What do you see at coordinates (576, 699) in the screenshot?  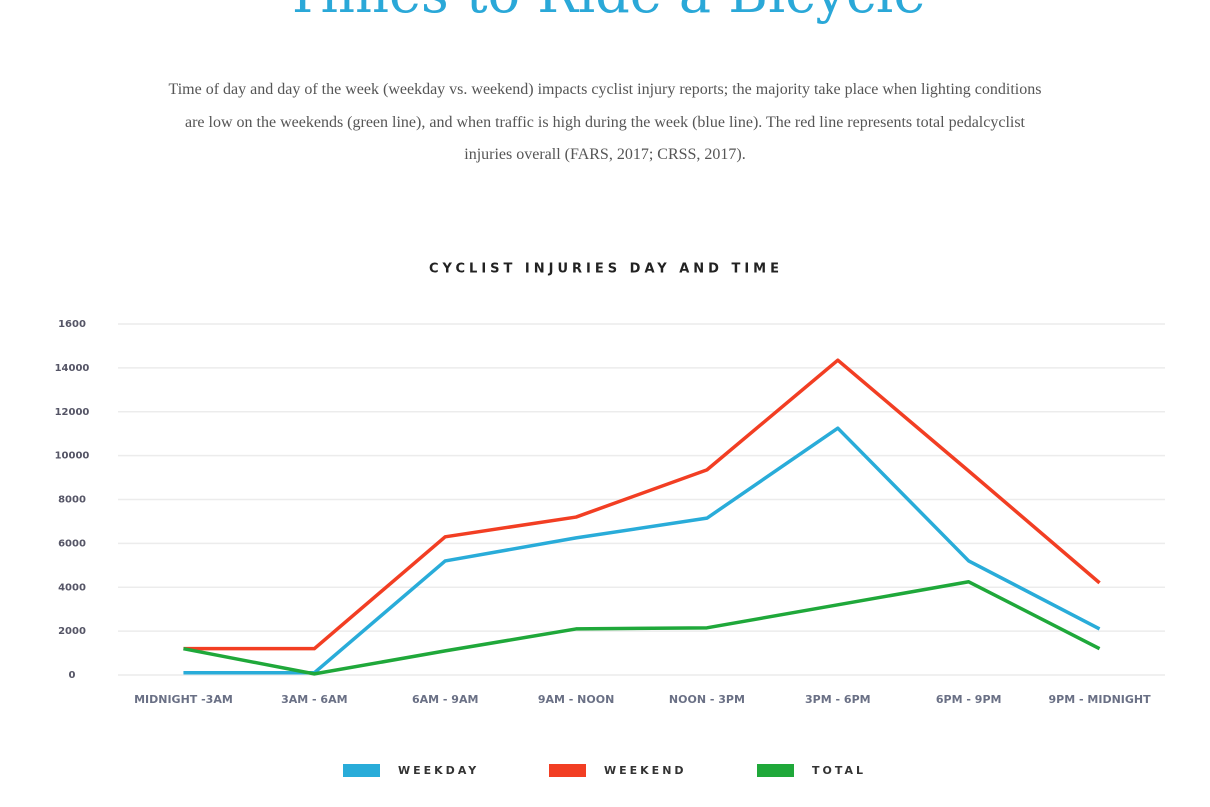 I see `x-tick-label: 9AM - NOON` at bounding box center [576, 699].